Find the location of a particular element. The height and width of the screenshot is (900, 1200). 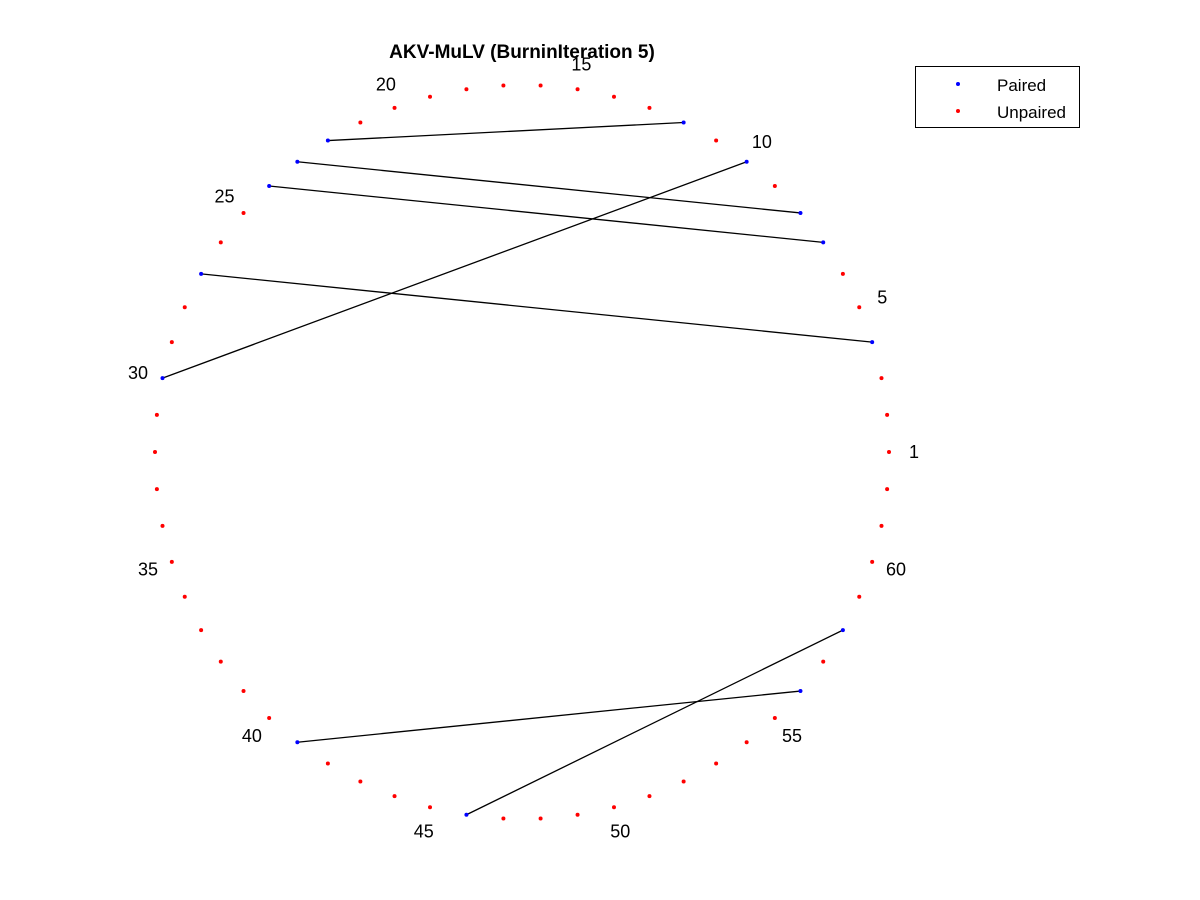

plot-title: AKV-MuLV (BurninIteration 5) is located at coordinates (522, 52).